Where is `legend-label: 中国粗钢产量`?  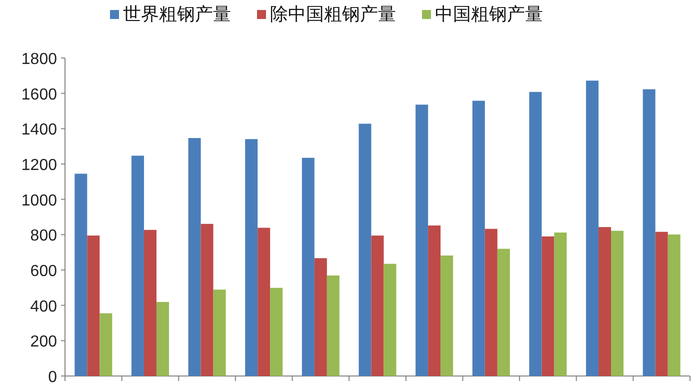 legend-label: 中国粗钢产量 is located at coordinates (489, 14).